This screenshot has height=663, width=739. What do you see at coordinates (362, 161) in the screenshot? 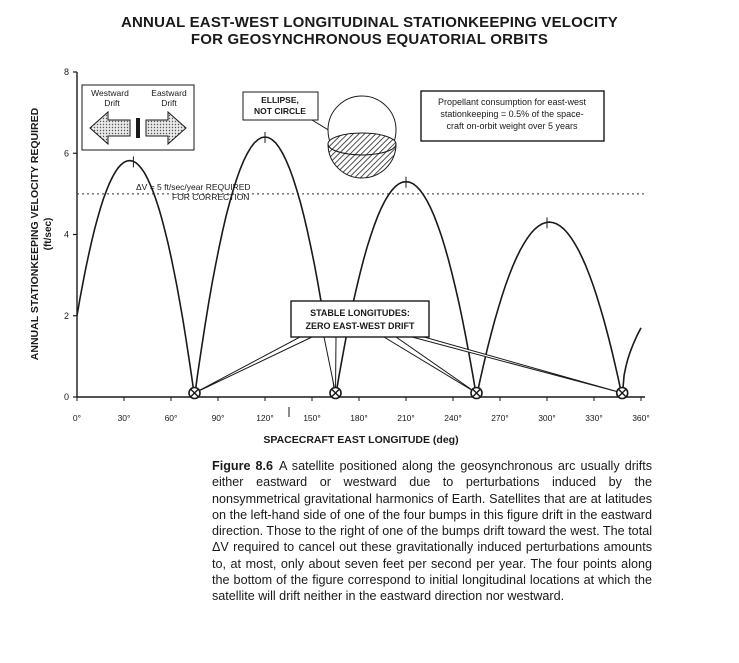
I see `earth-lower-cap-icon` at bounding box center [362, 161].